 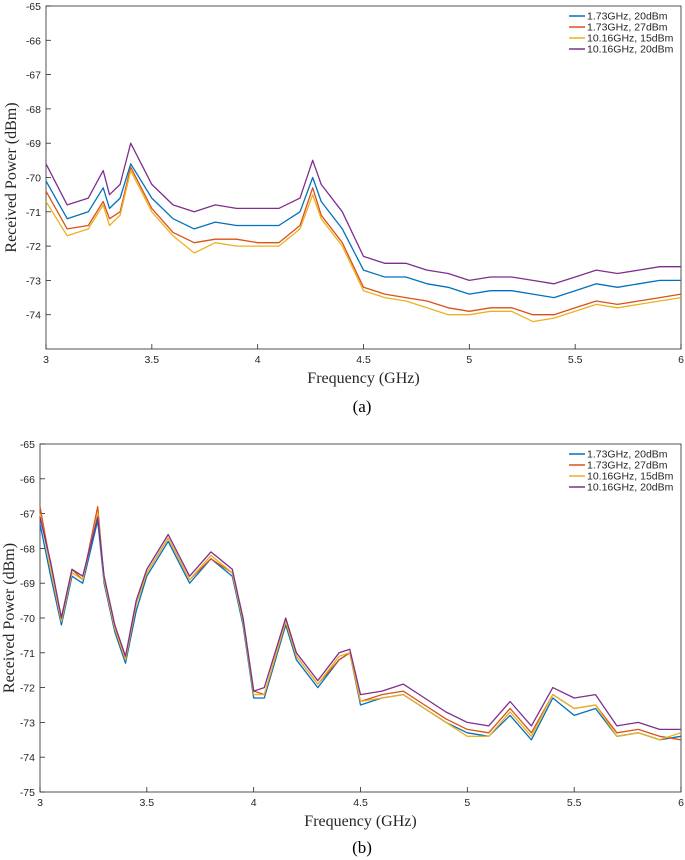 What do you see at coordinates (27, 793) in the screenshot?
I see `y-tick-label: -75` at bounding box center [27, 793].